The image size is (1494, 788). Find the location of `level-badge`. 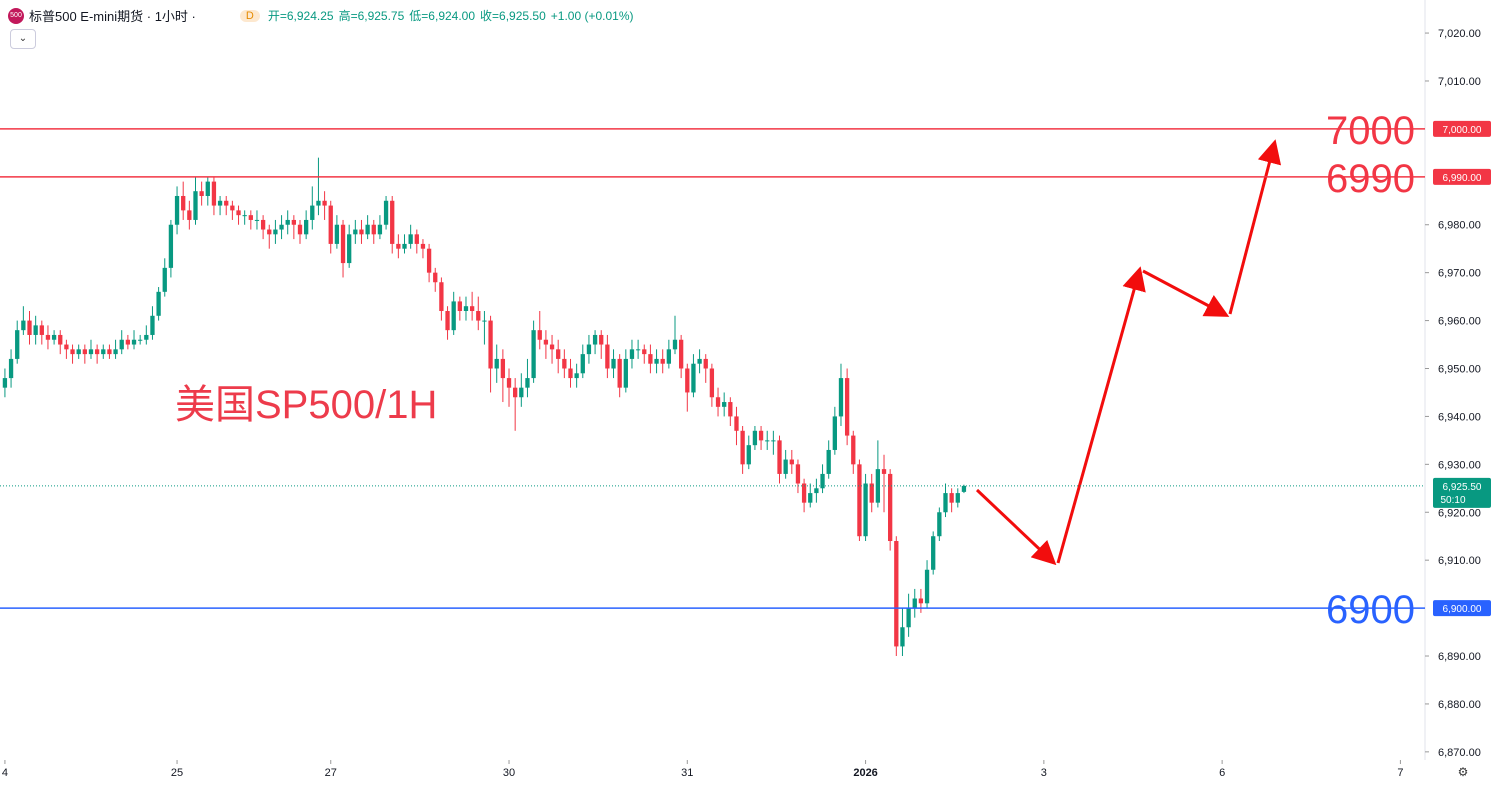

level-badge is located at coordinates (1462, 128).